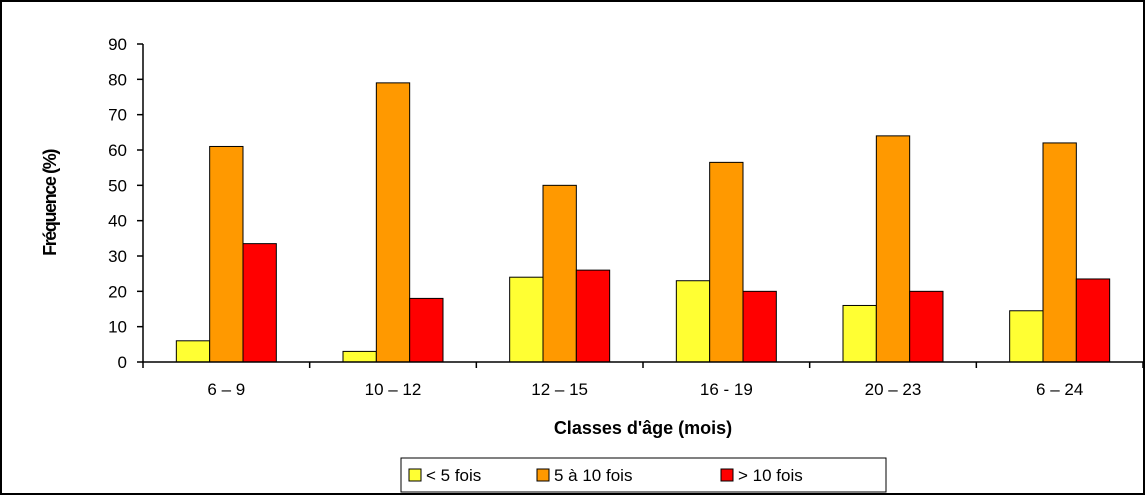 This screenshot has height=495, width=1145. I want to click on y-tick-label: 50, so click(117, 185).